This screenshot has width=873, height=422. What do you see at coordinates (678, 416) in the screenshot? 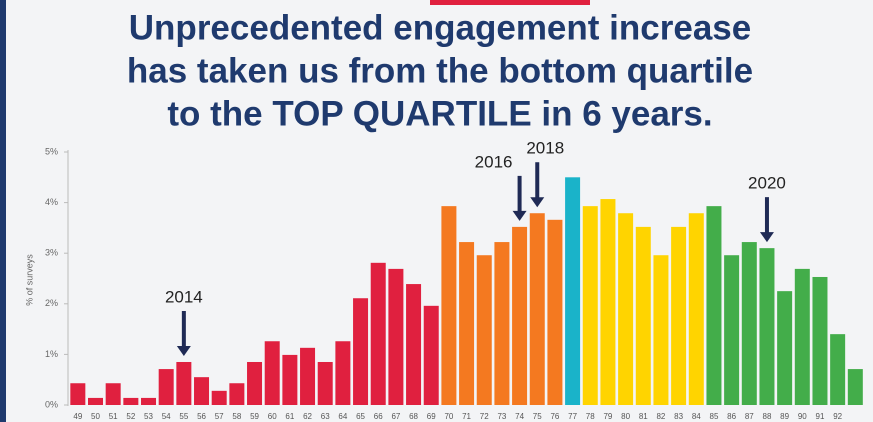
I see `x-tick-label: 83` at bounding box center [678, 416].